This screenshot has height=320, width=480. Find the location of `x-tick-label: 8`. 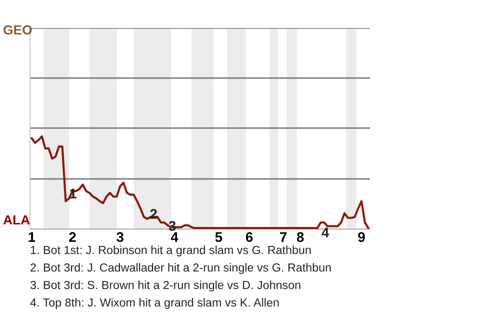

x-tick-label: 8 is located at coordinates (300, 237).